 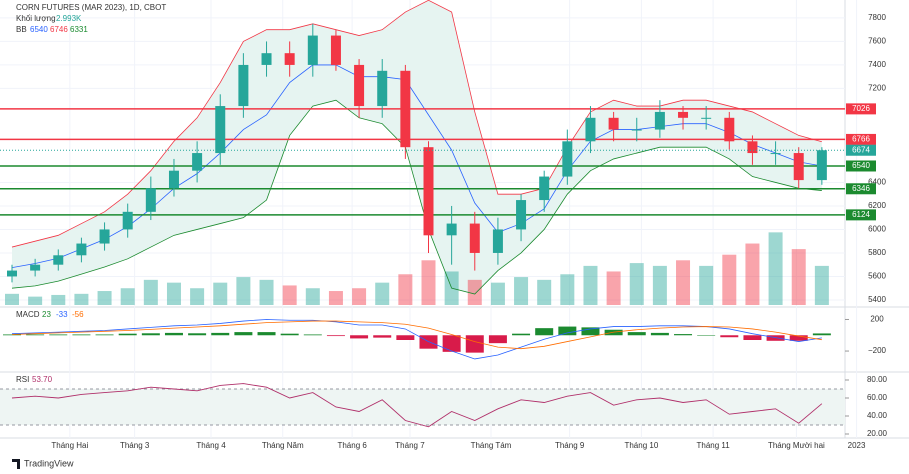 What do you see at coordinates (42, 379) in the screenshot?
I see `rsi-legend-value: 53.70` at bounding box center [42, 379].